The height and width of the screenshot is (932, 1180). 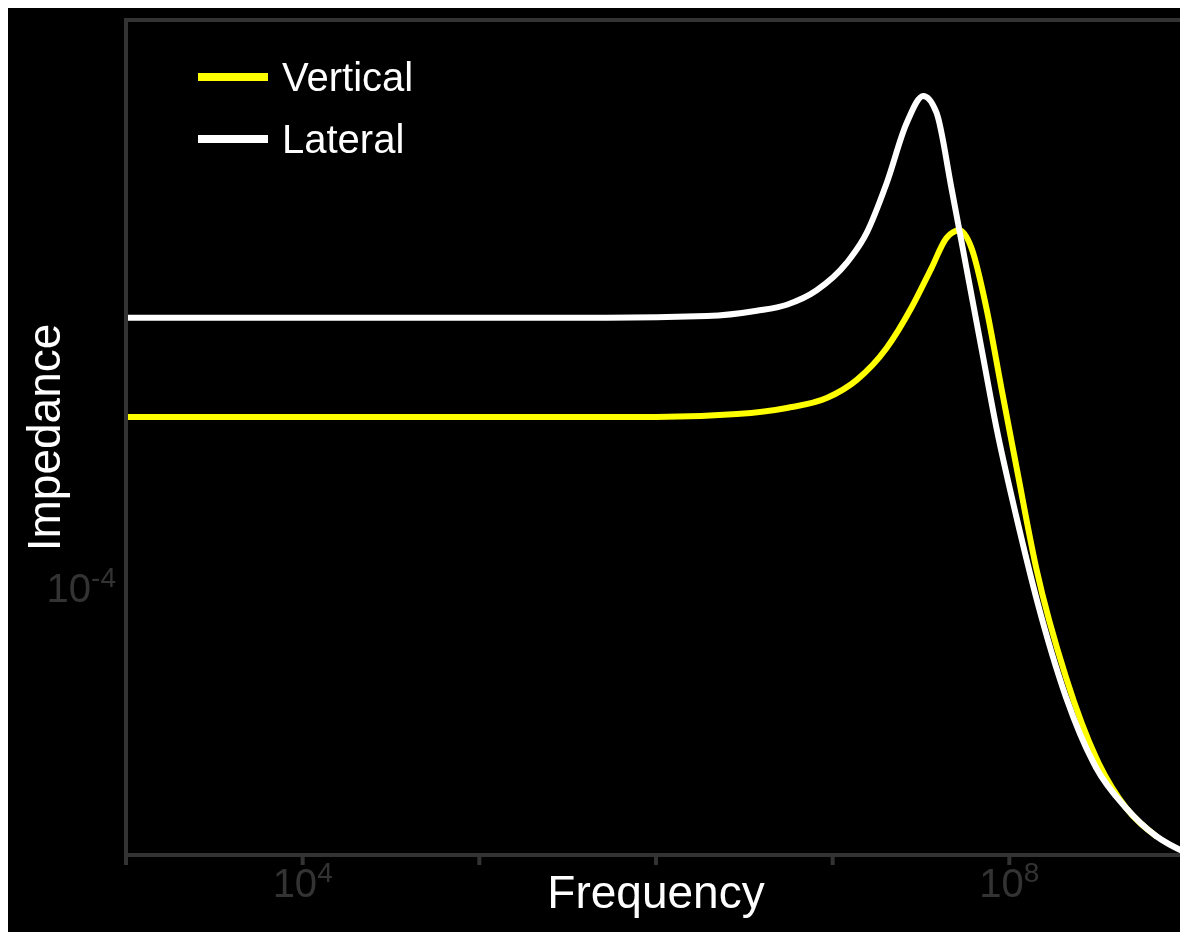 I want to click on x-axis-title: Frequency, so click(x=656, y=891).